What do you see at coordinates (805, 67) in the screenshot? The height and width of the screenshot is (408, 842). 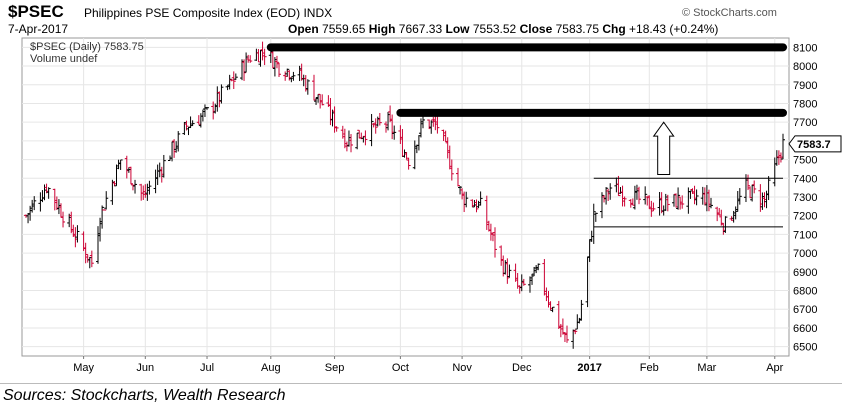 I see `y-tick-label: 8000` at bounding box center [805, 67].